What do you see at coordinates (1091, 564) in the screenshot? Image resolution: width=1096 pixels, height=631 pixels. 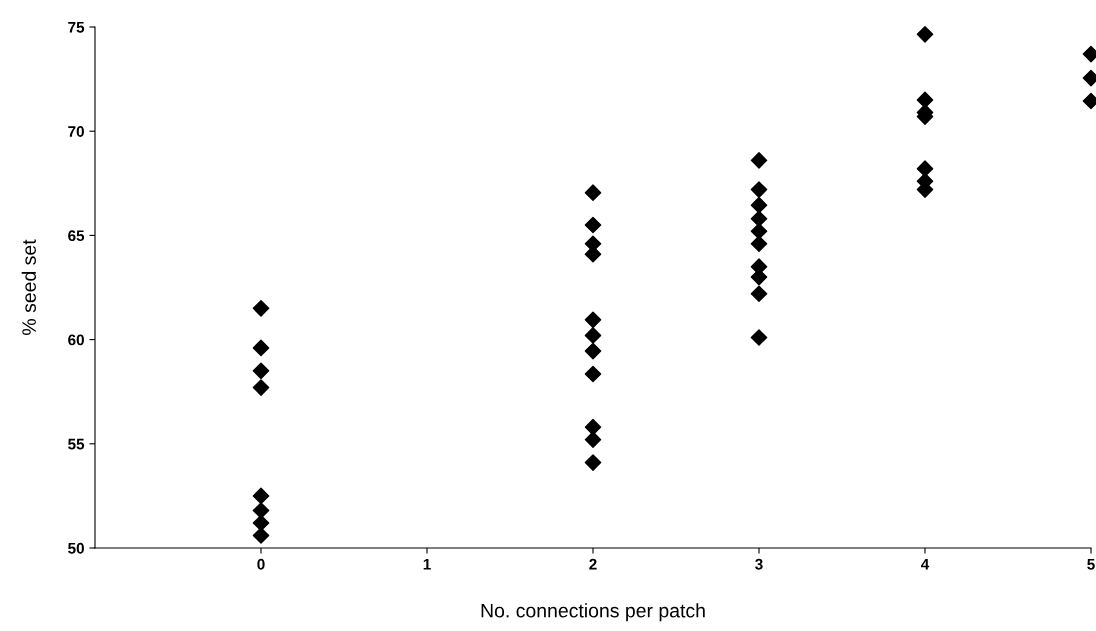 I see `x-tick-label: 5` at bounding box center [1091, 564].